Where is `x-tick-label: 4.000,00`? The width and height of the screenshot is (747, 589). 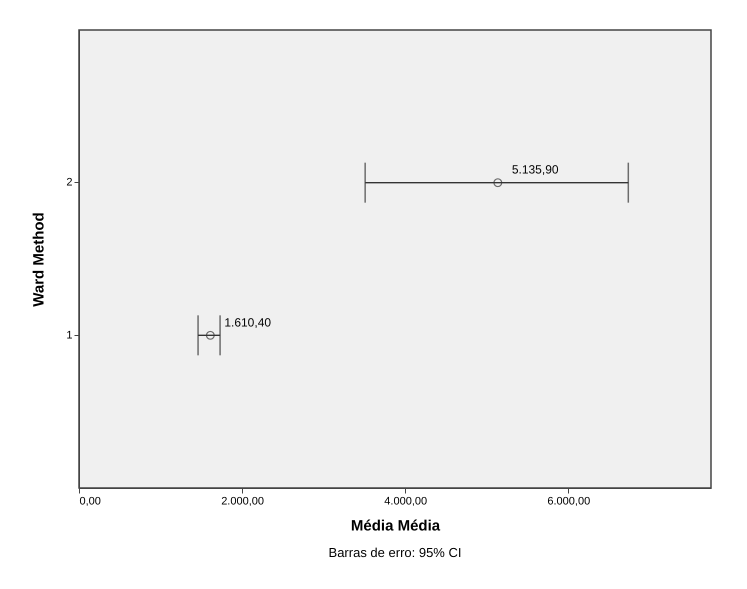
x-tick-label: 4.000,00 is located at coordinates (406, 502).